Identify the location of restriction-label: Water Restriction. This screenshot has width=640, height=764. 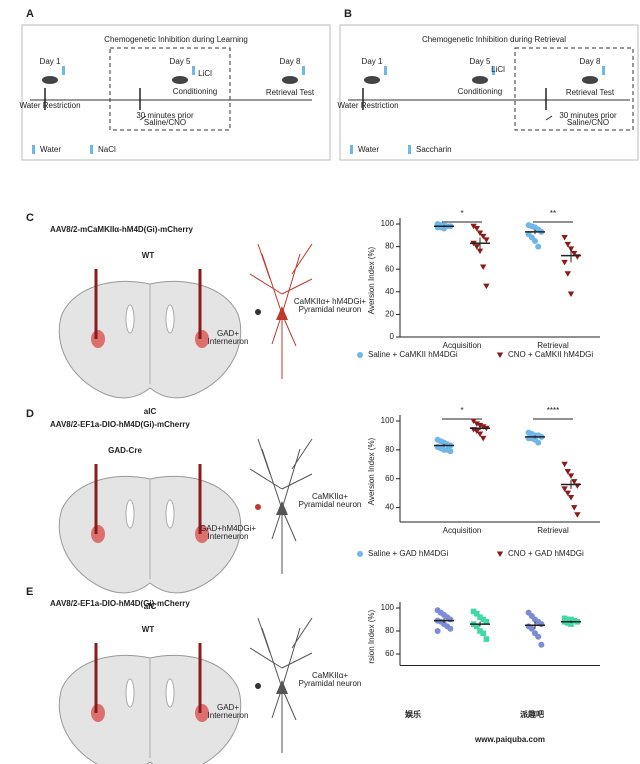
(367, 105).